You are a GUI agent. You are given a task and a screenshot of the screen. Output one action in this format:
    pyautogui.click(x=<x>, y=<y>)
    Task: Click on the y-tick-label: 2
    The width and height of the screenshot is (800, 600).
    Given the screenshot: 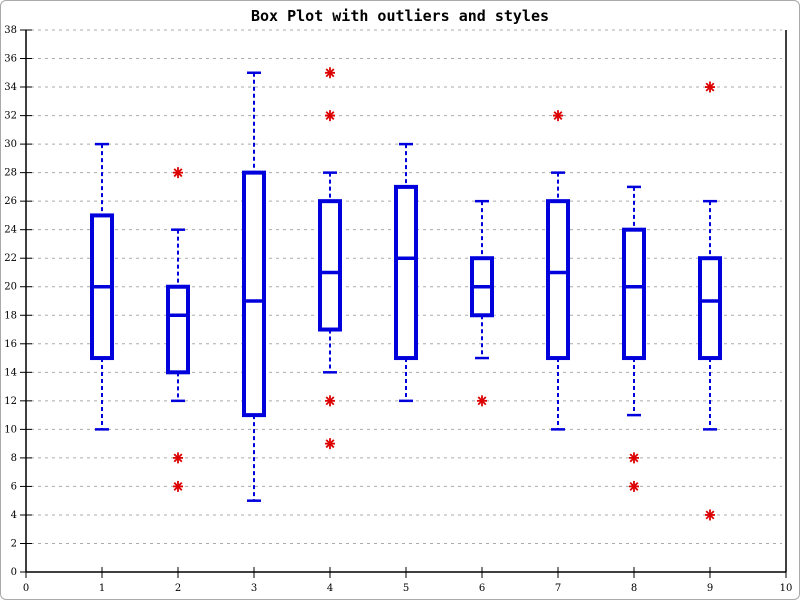 What is the action you would take?
    pyautogui.click(x=14, y=543)
    